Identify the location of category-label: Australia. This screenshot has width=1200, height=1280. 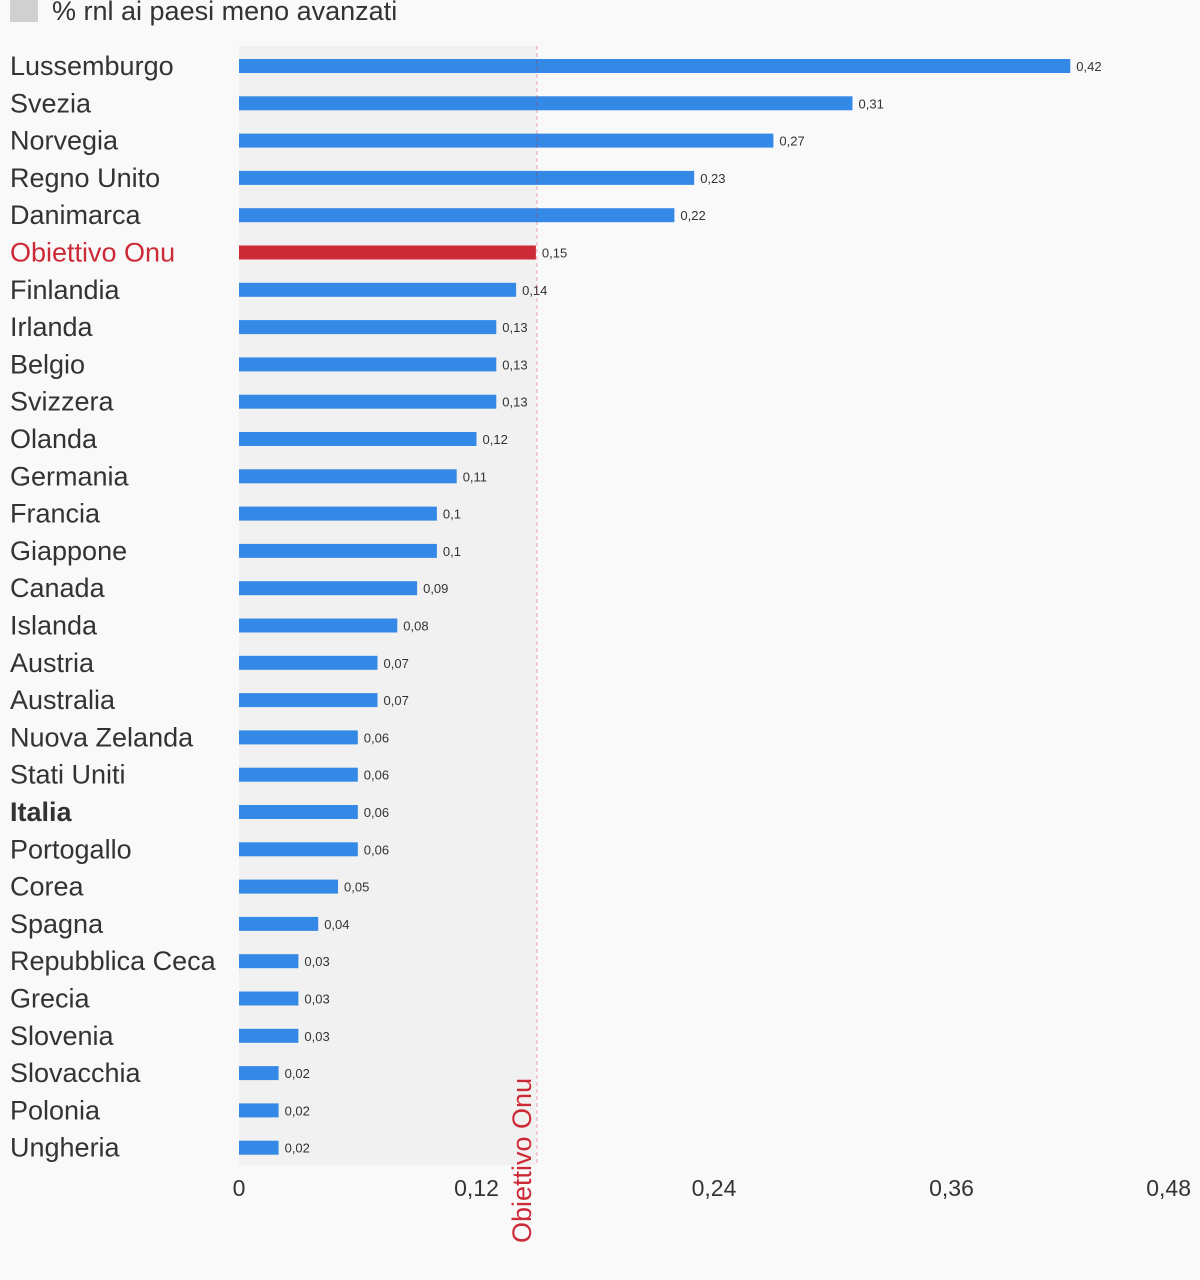
(63, 700).